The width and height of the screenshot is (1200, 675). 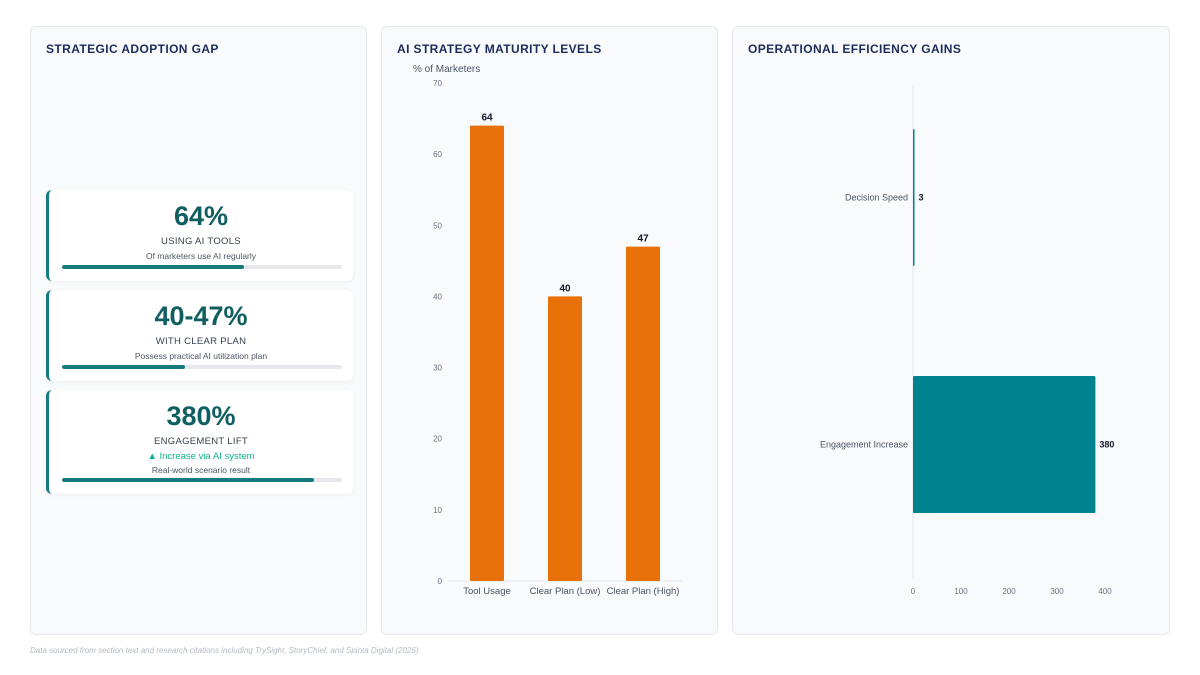 I want to click on stat-value: 380%, so click(x=201, y=416).